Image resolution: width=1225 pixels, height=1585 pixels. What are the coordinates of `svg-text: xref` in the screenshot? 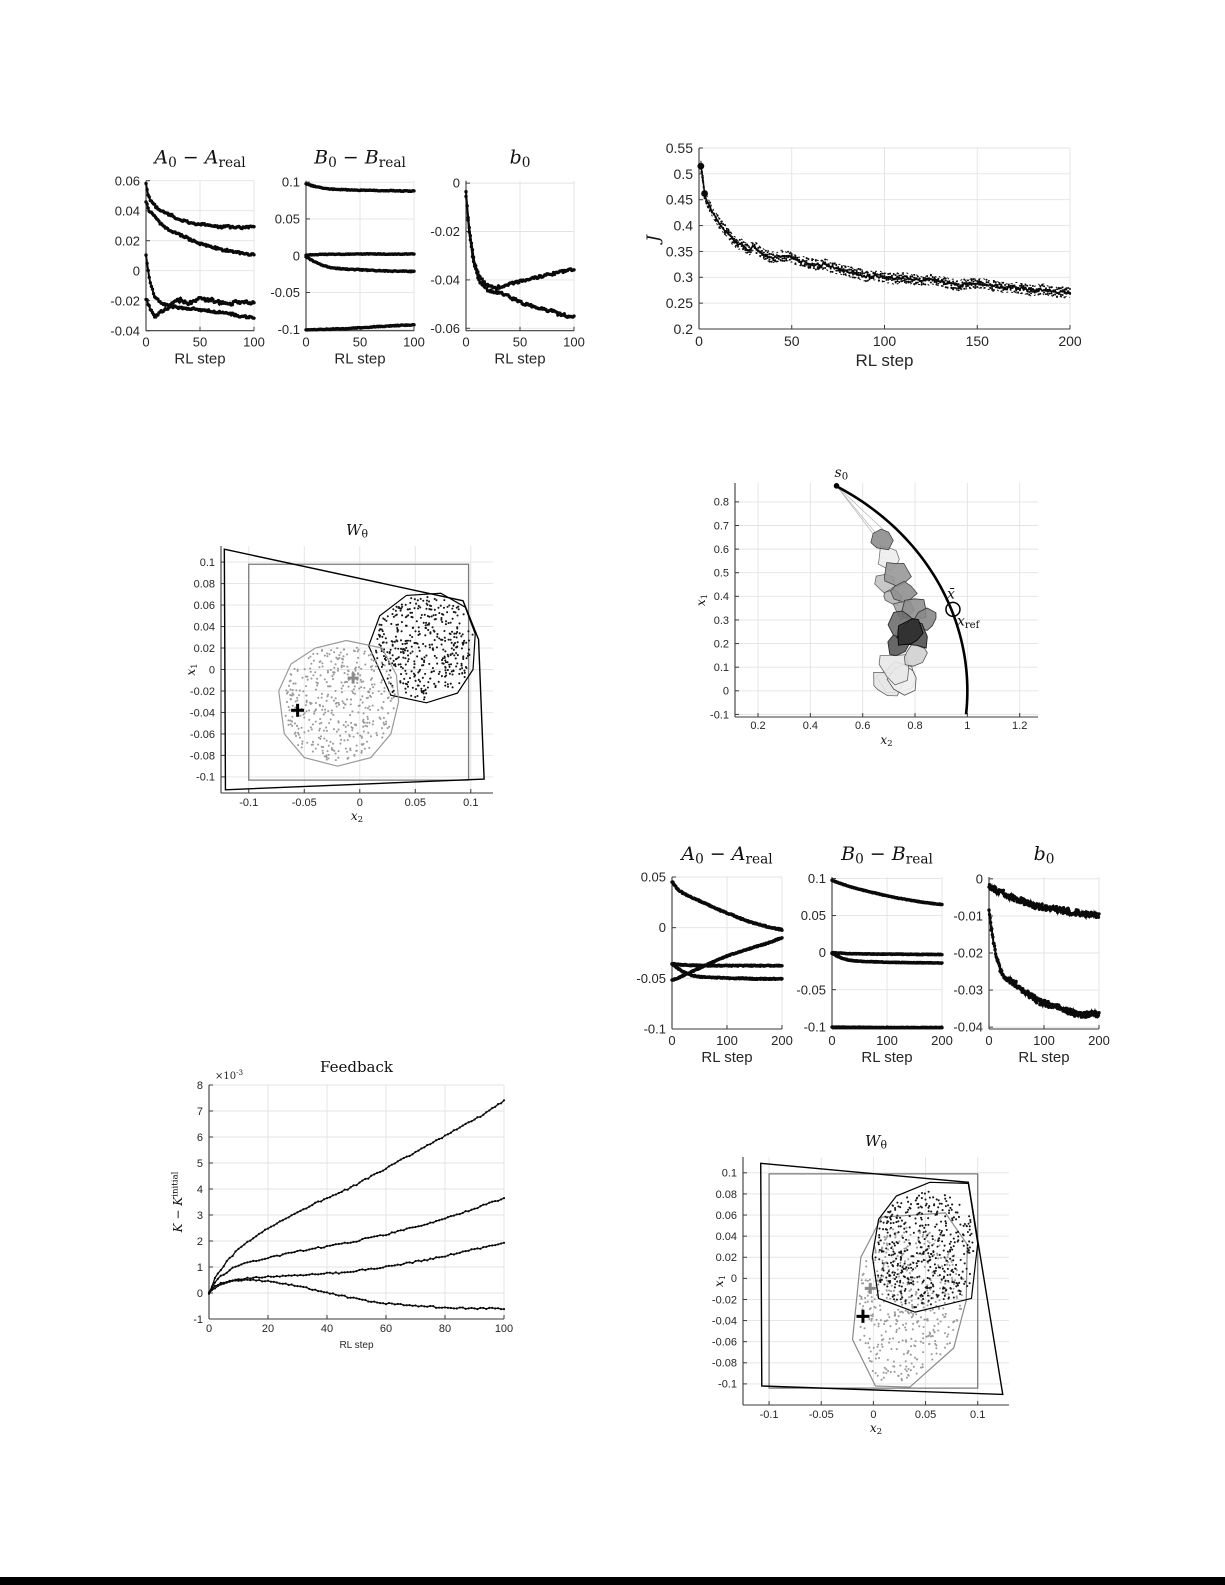 It's located at (969, 622).